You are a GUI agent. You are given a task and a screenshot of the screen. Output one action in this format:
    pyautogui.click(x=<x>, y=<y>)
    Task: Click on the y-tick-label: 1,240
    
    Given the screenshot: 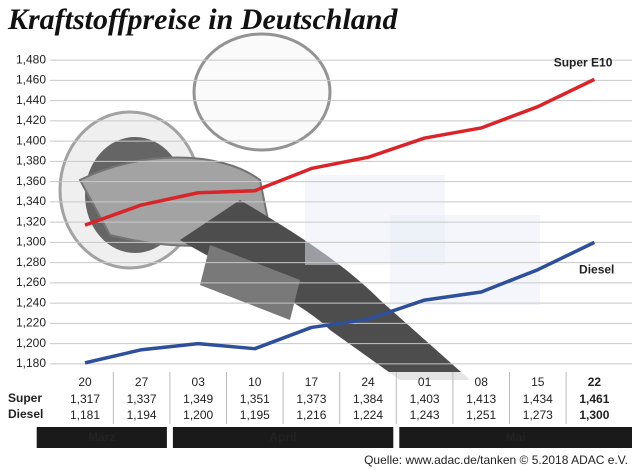 What is the action you would take?
    pyautogui.click(x=31, y=302)
    